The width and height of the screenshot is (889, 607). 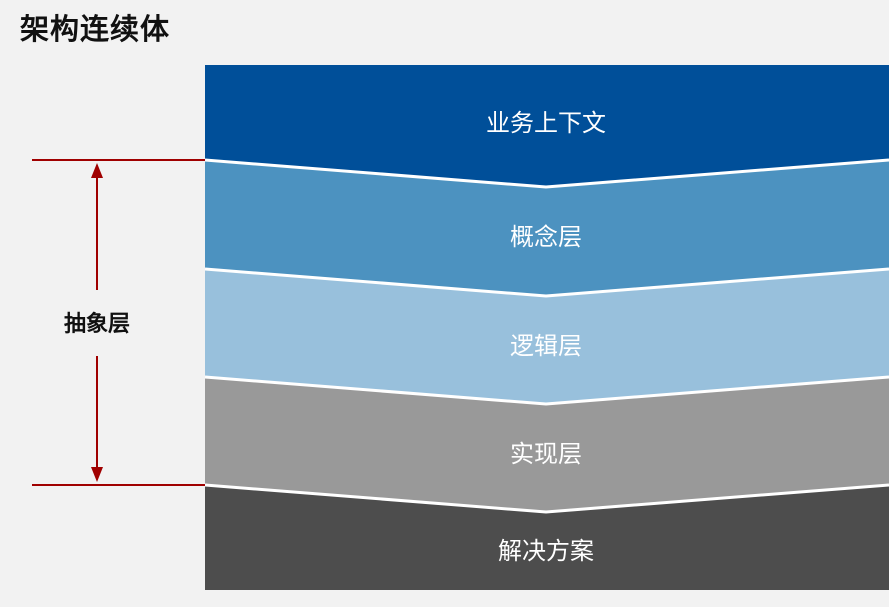 What do you see at coordinates (95, 29) in the screenshot?
I see `page-title: 架构连续体` at bounding box center [95, 29].